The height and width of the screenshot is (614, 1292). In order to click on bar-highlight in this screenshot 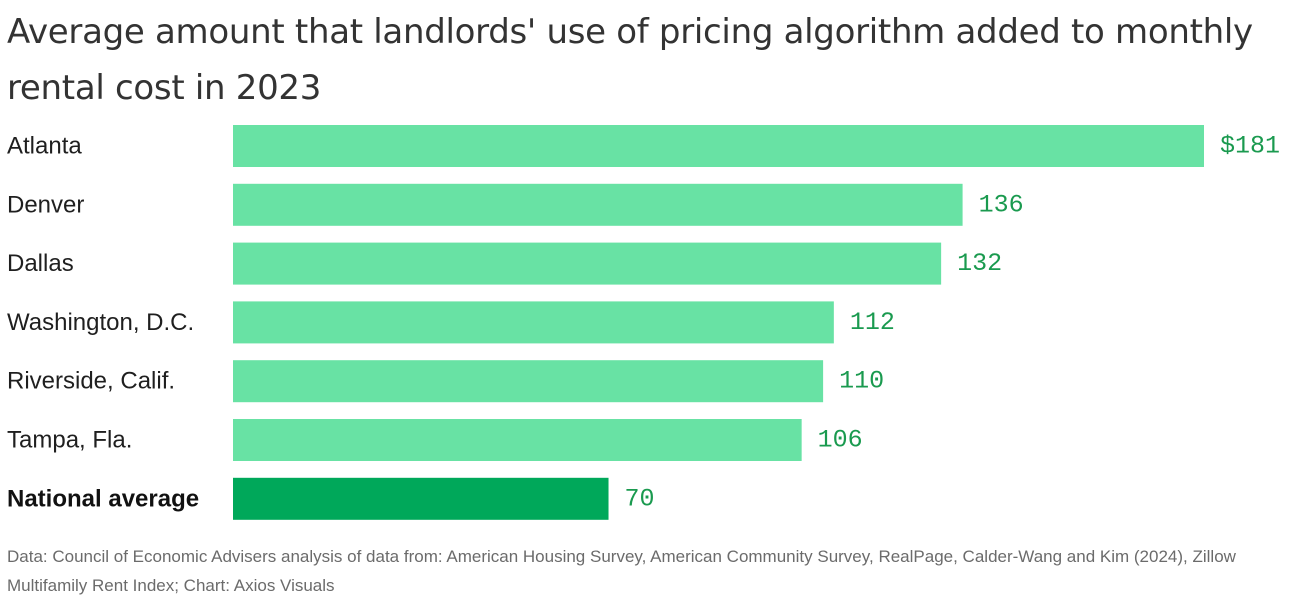, I will do `click(421, 498)`.